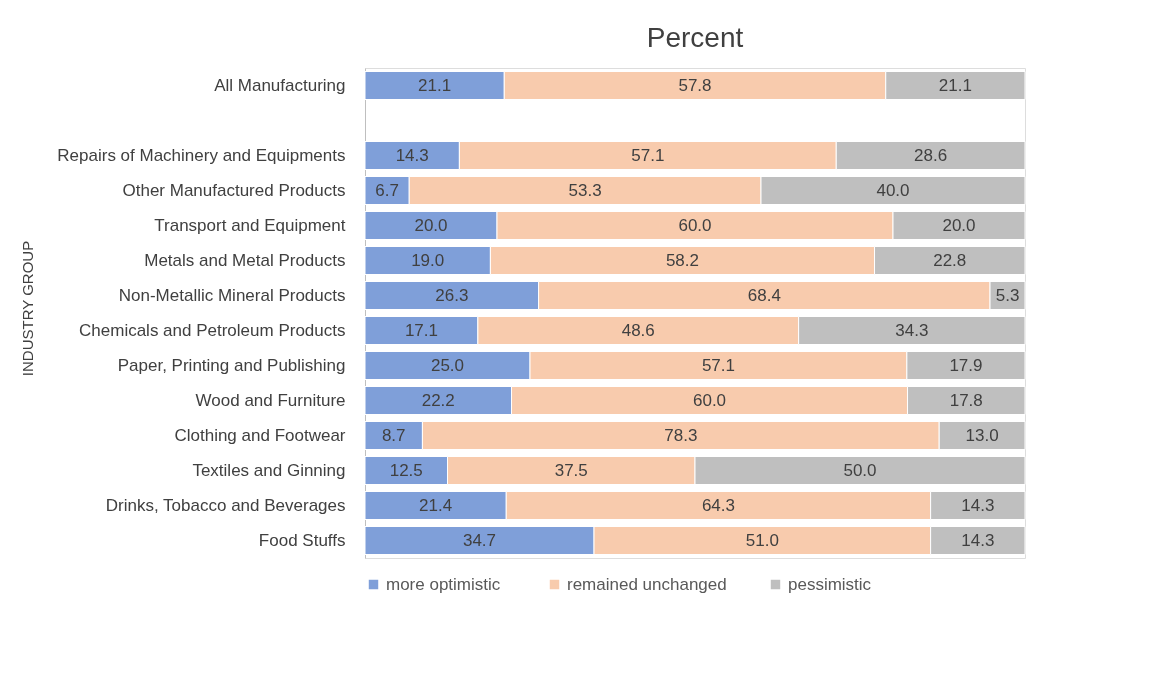  Describe the element at coordinates (225, 505) in the screenshot. I see `y-tick-label: Drinks, Tobacco and Beverages` at that location.